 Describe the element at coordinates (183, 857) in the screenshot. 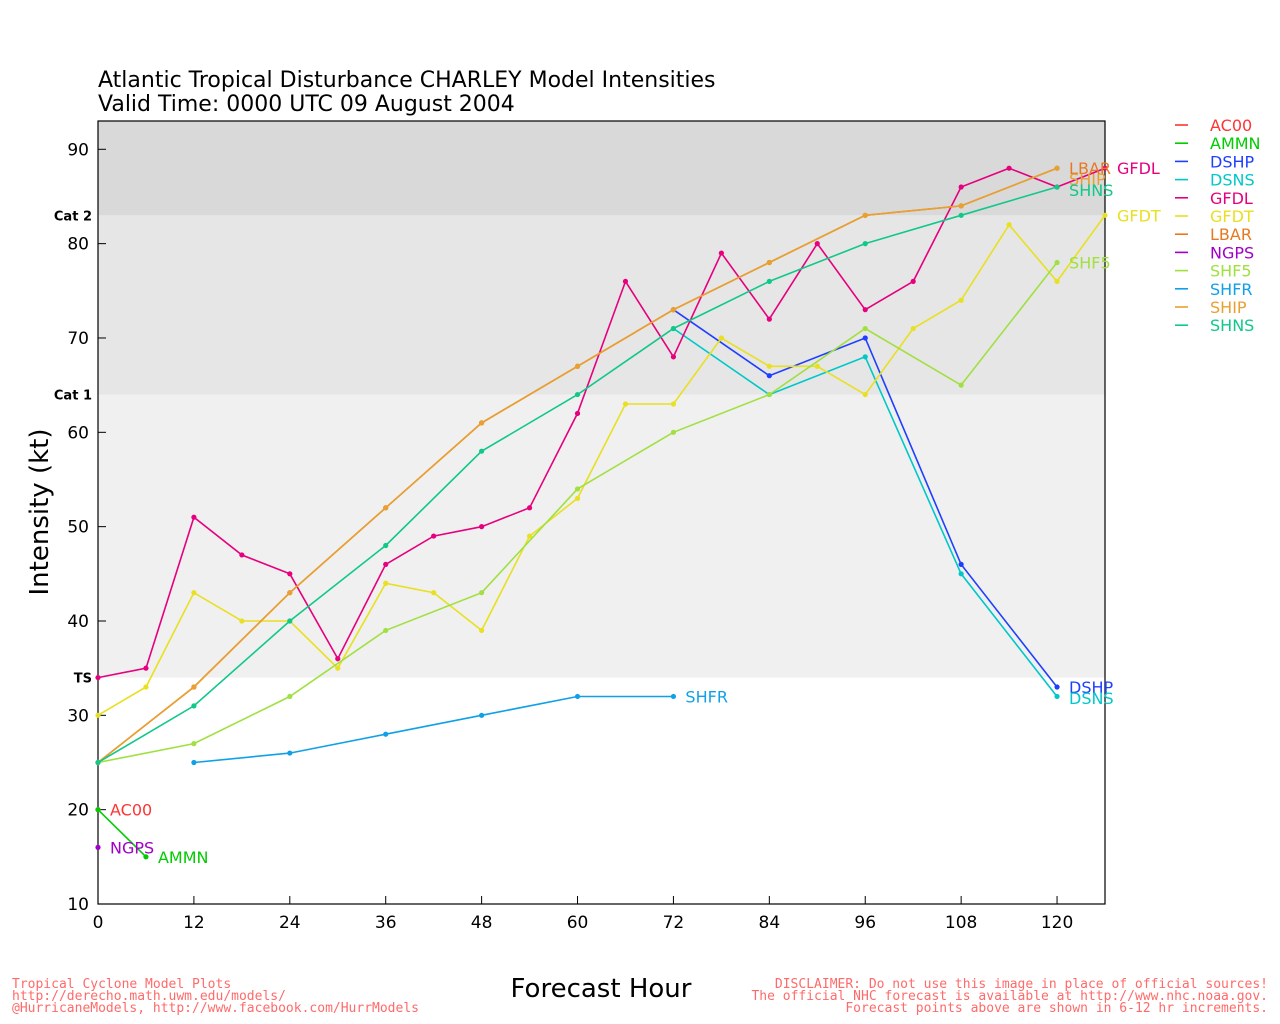

I see `series-end-label-ammn: AMMN` at that location.